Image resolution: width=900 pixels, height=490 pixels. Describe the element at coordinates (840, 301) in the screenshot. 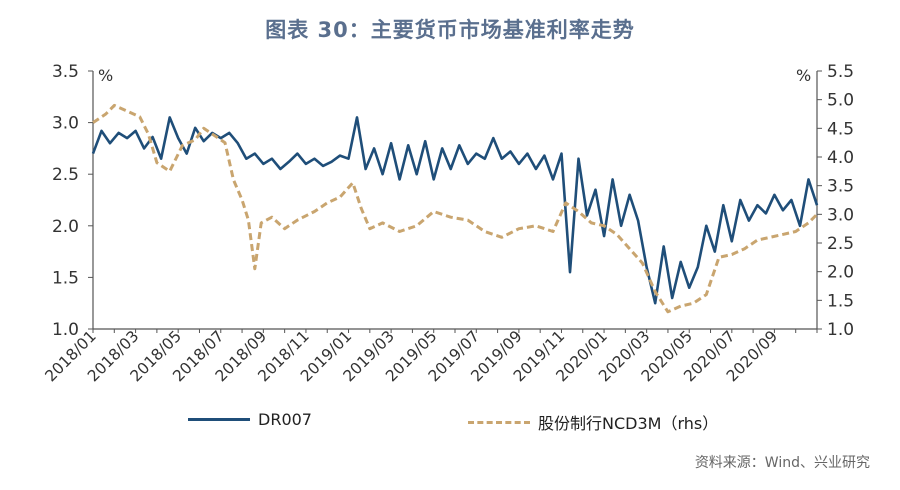

I see `y-right-tick-label: 1.5` at that location.